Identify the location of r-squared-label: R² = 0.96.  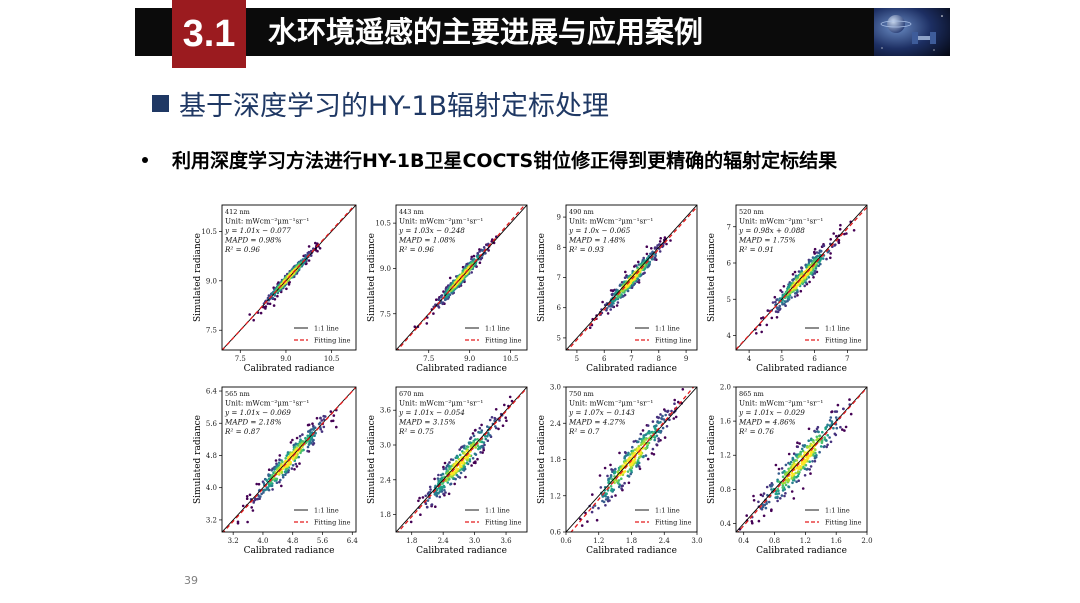
(416, 249).